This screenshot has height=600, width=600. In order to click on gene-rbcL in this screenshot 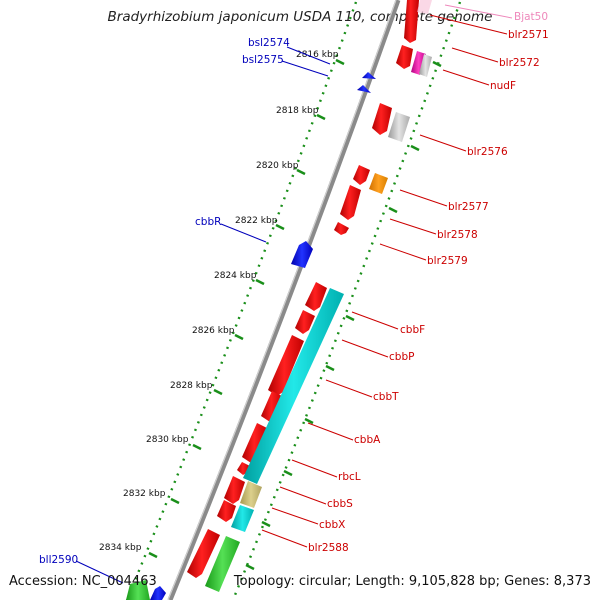, I will do `click(255, 443)`.